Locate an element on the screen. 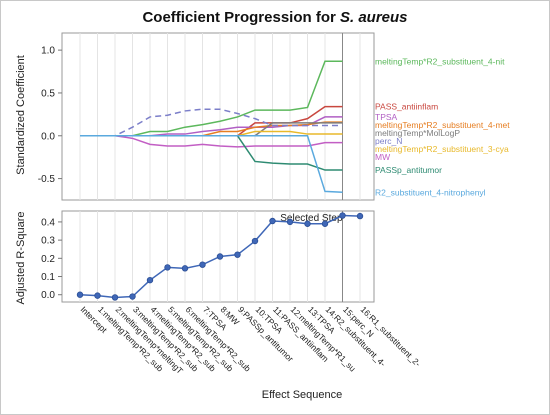 This screenshot has width=550, height=415. x-axis-label: Effect Sequence is located at coordinates (302, 395).